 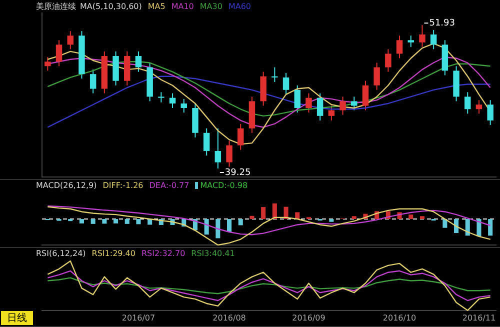 What do you see at coordinates (114, 253) in the screenshot?
I see `text: RSI1:29.40` at bounding box center [114, 253].